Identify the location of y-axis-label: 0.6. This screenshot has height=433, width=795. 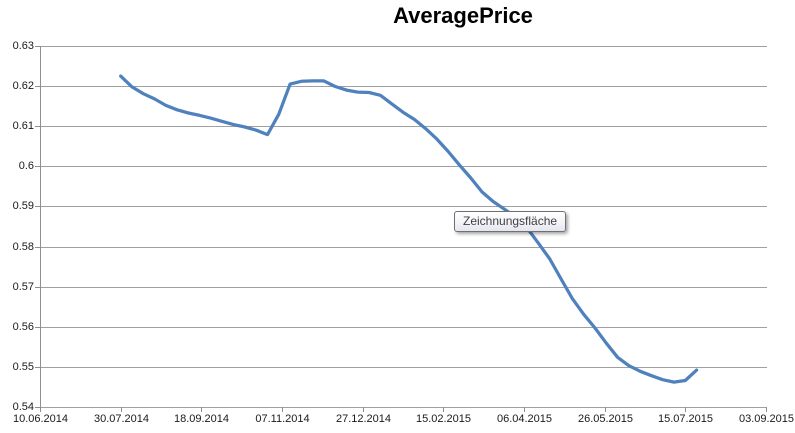
(26, 165).